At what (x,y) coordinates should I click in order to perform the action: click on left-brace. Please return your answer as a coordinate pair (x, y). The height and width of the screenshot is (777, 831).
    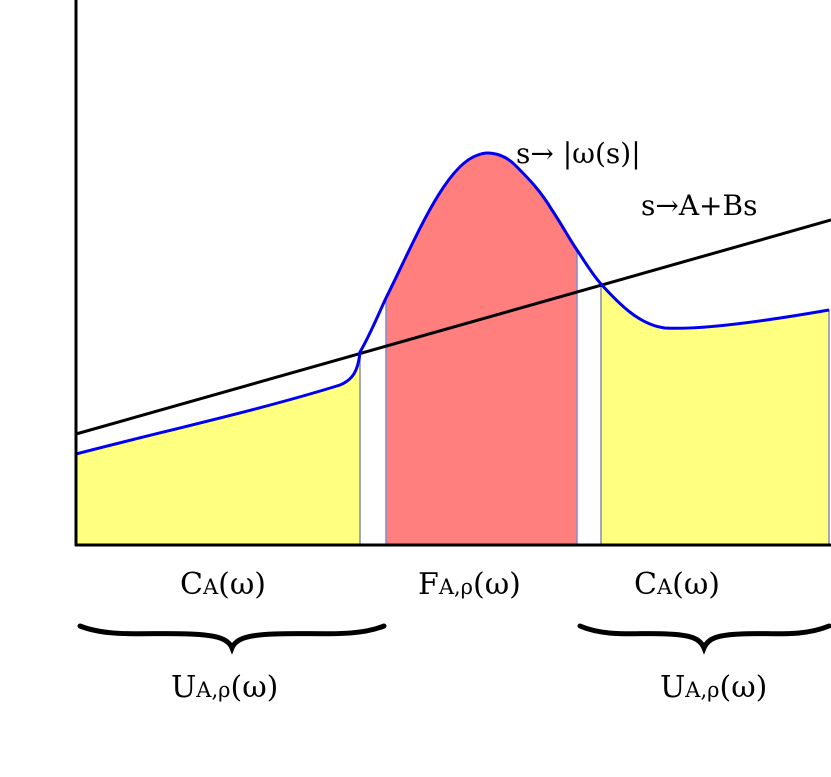
    Looking at the image, I should click on (232, 639).